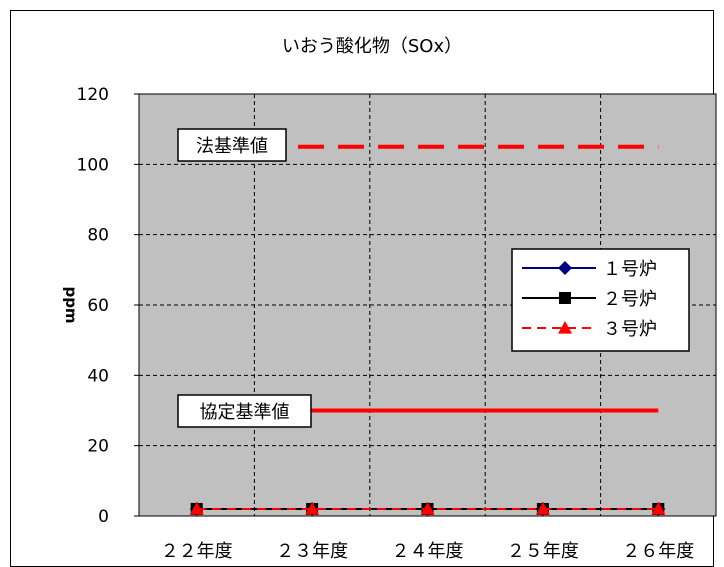 The height and width of the screenshot is (567, 724). What do you see at coordinates (71, 304) in the screenshot?
I see `y-axis-label: ppm` at bounding box center [71, 304].